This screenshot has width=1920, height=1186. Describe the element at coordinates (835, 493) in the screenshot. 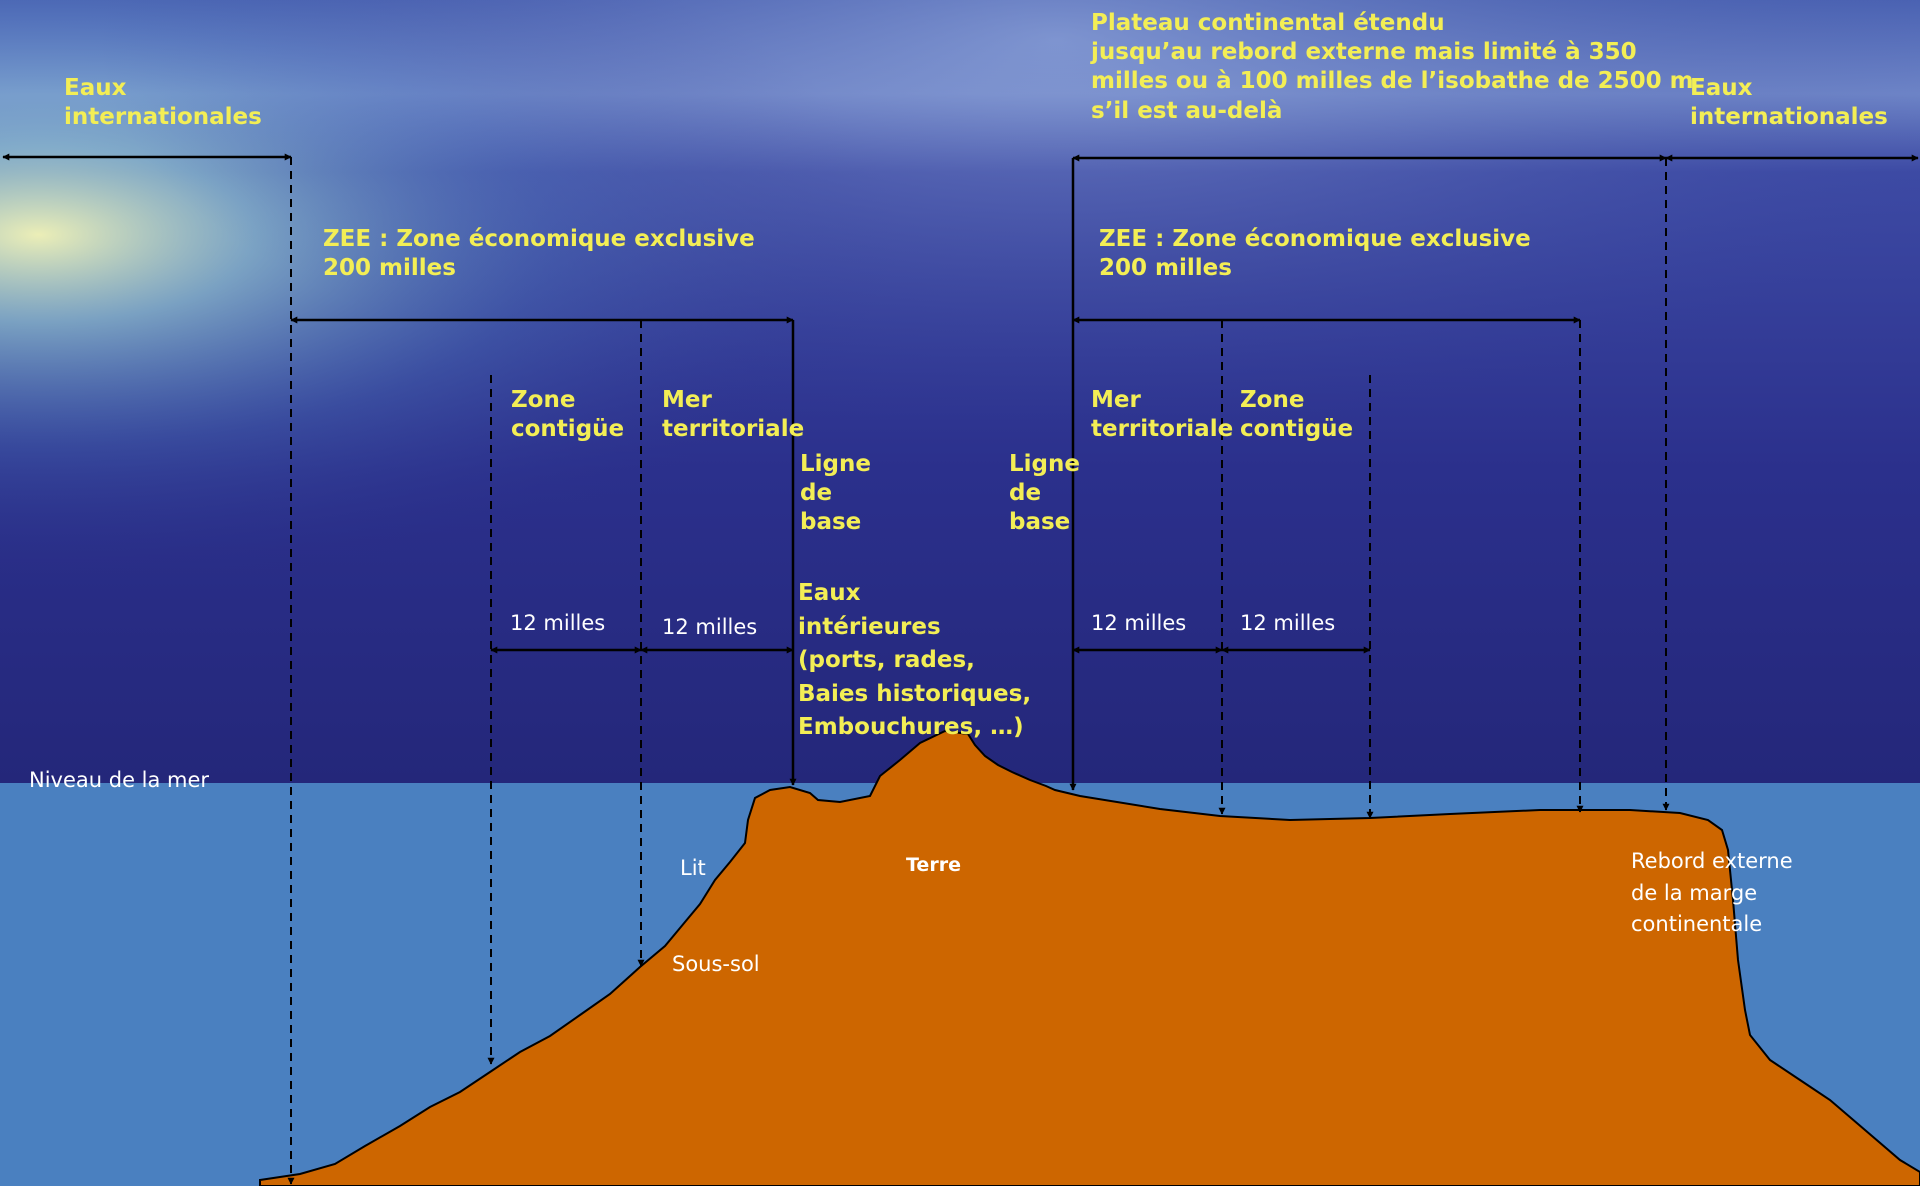

I see `label-ligne-de-base-left: Ligne de base` at that location.